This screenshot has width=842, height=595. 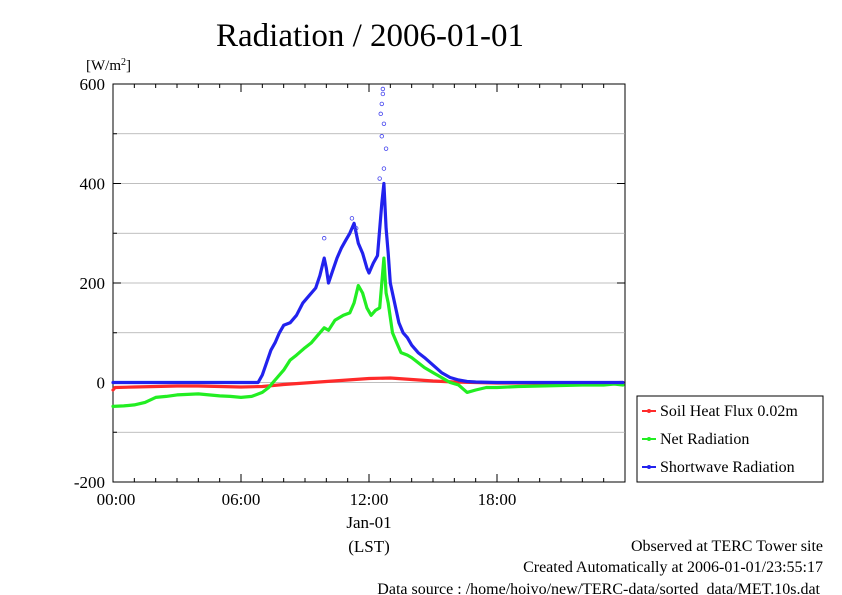 What do you see at coordinates (369, 499) in the screenshot?
I see `x-tick-label: 12:00` at bounding box center [369, 499].